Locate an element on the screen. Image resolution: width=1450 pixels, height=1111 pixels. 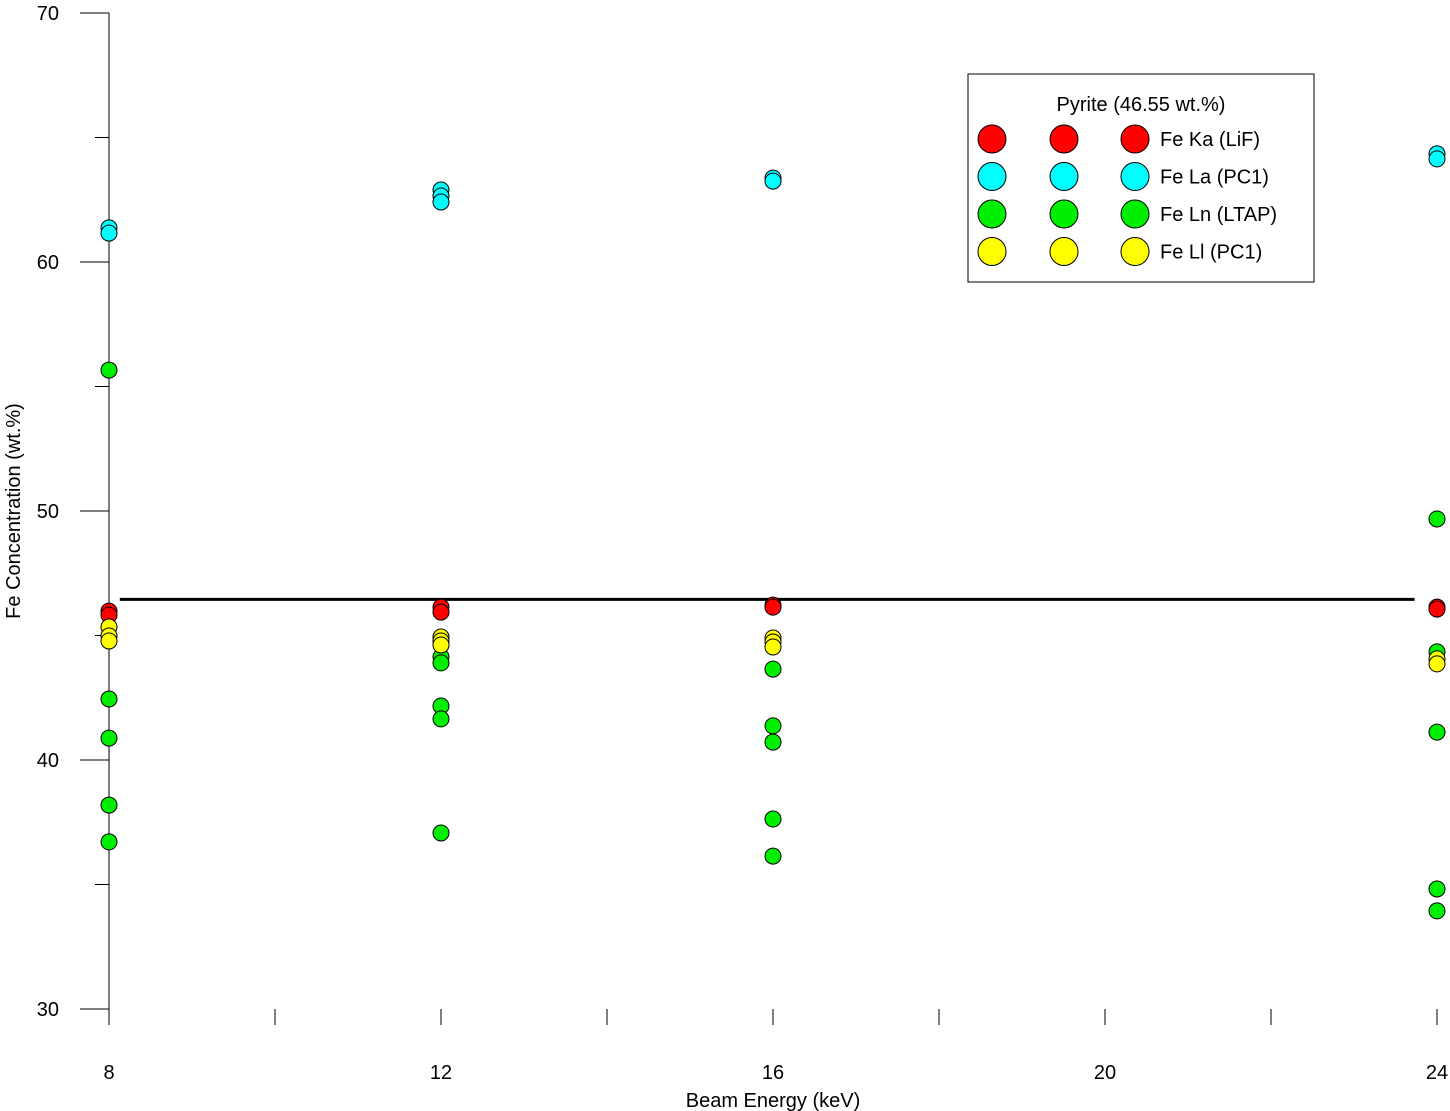
y-tick-label: 30 is located at coordinates (48, 1010).